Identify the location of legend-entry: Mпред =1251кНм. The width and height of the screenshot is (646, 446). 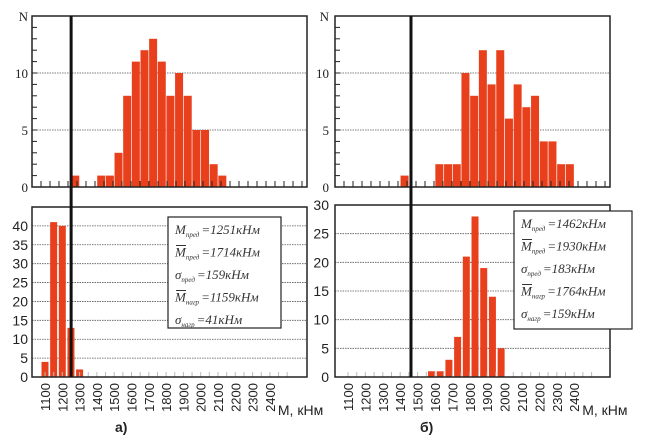
(217, 230).